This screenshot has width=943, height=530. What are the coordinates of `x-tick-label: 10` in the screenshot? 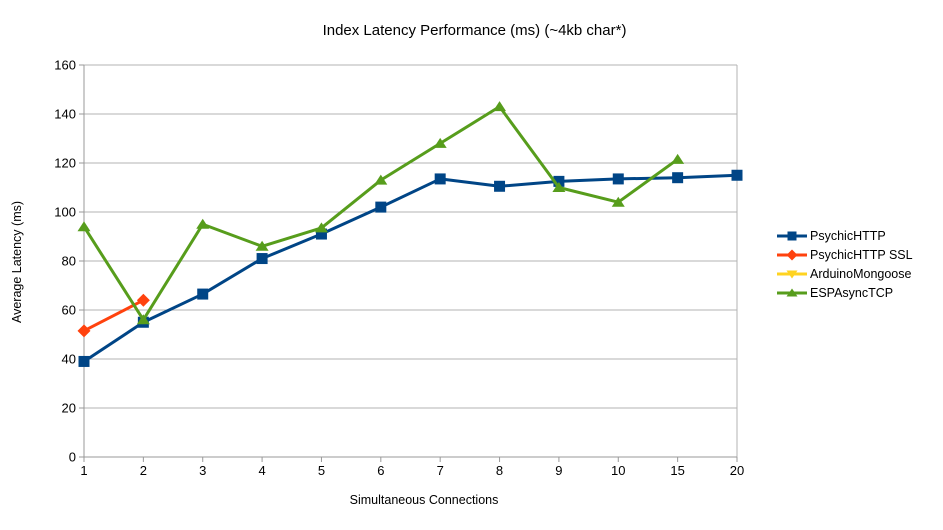 It's located at (618, 470).